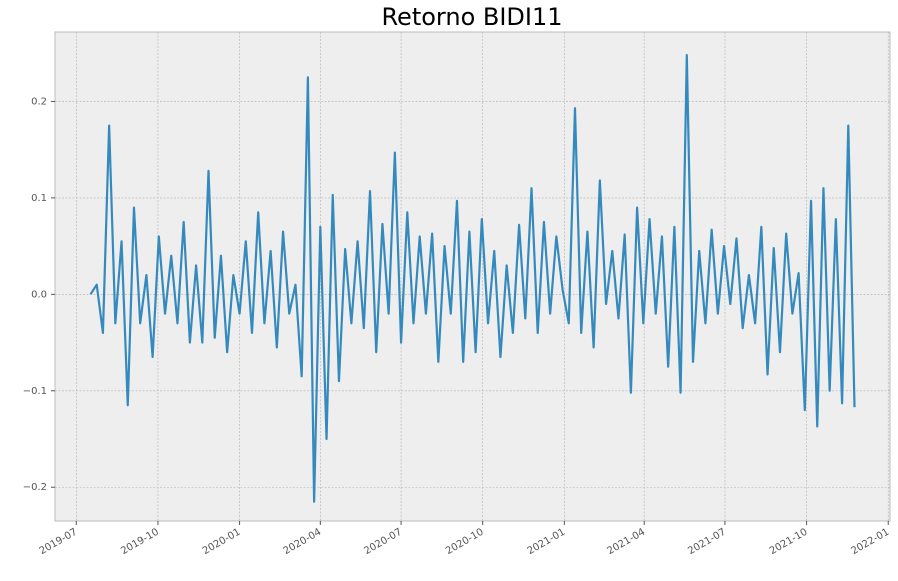  Describe the element at coordinates (140, 542) in the screenshot. I see `x-tick-label: 2019-10` at that location.